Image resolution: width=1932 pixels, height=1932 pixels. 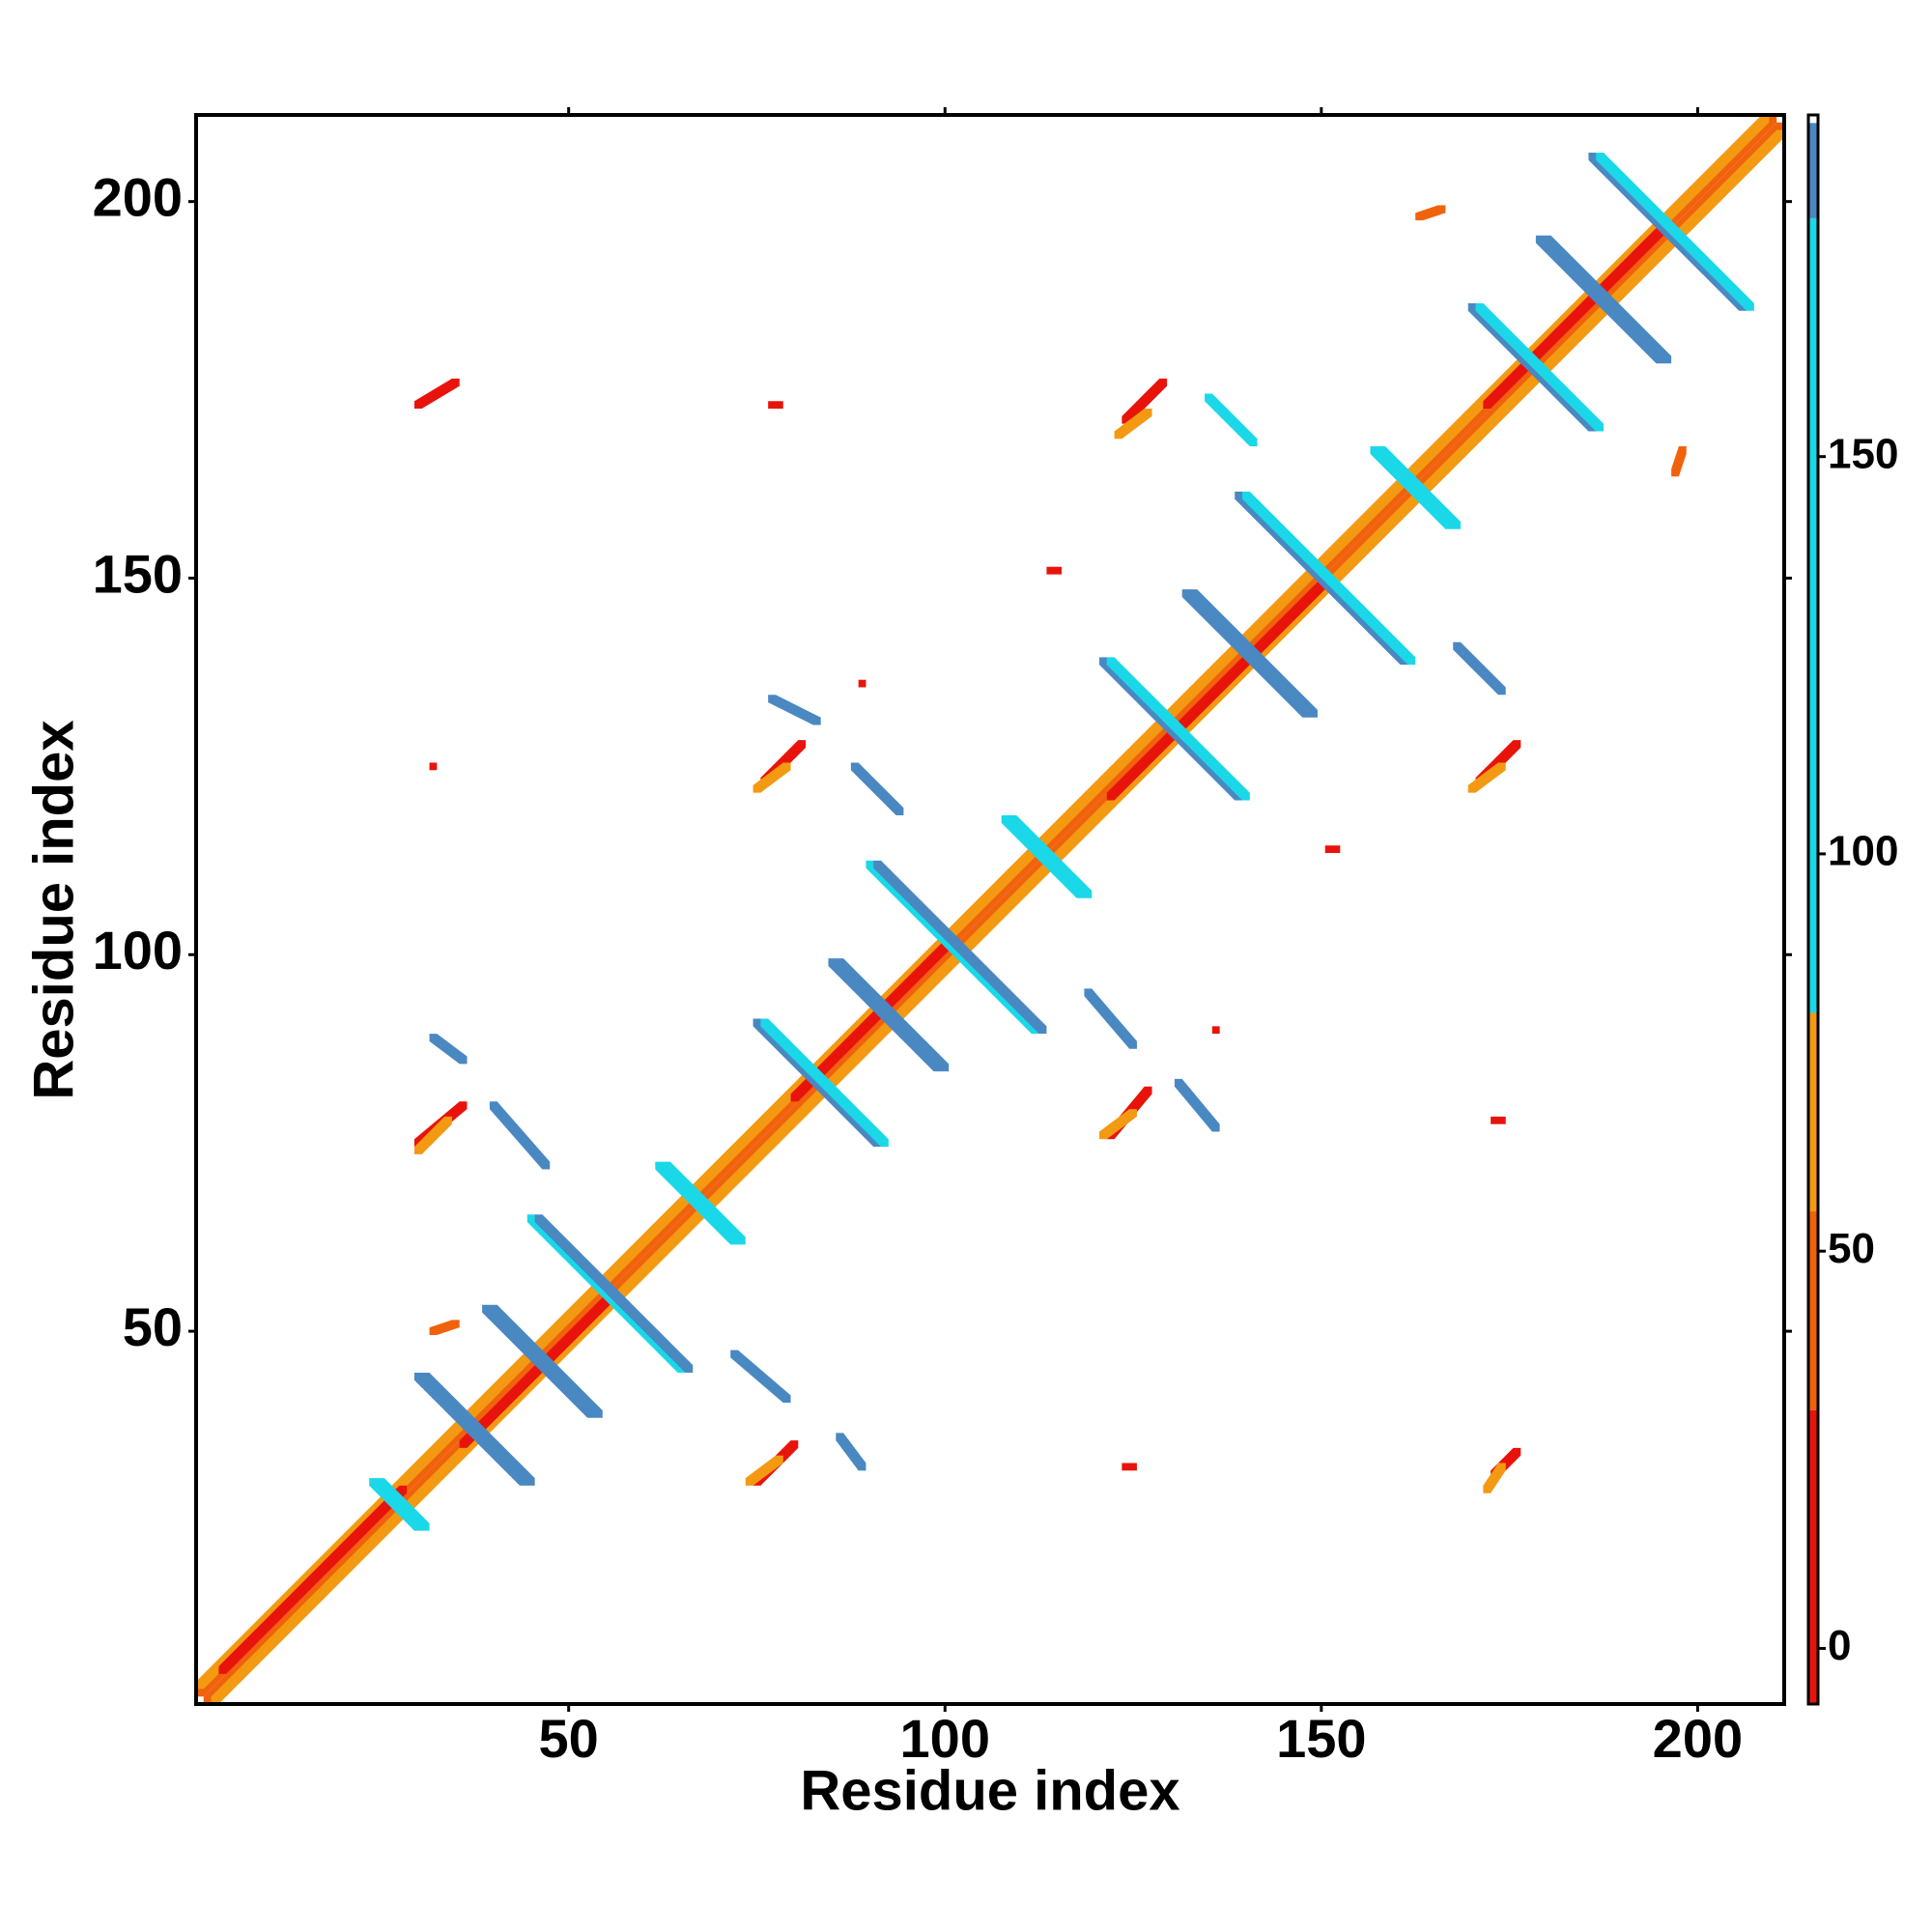 What do you see at coordinates (1863, 851) in the screenshot?
I see `colorbar-tick-label: 100` at bounding box center [1863, 851].